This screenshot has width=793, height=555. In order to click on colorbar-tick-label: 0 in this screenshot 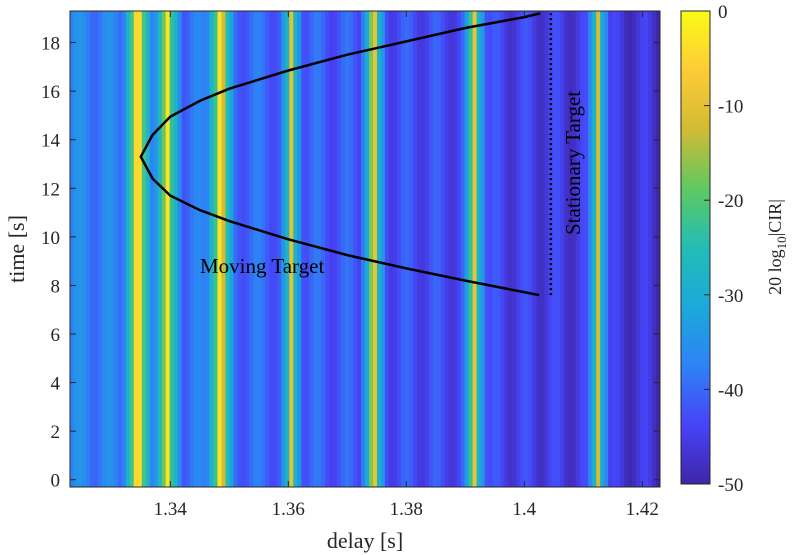, I will do `click(723, 12)`.